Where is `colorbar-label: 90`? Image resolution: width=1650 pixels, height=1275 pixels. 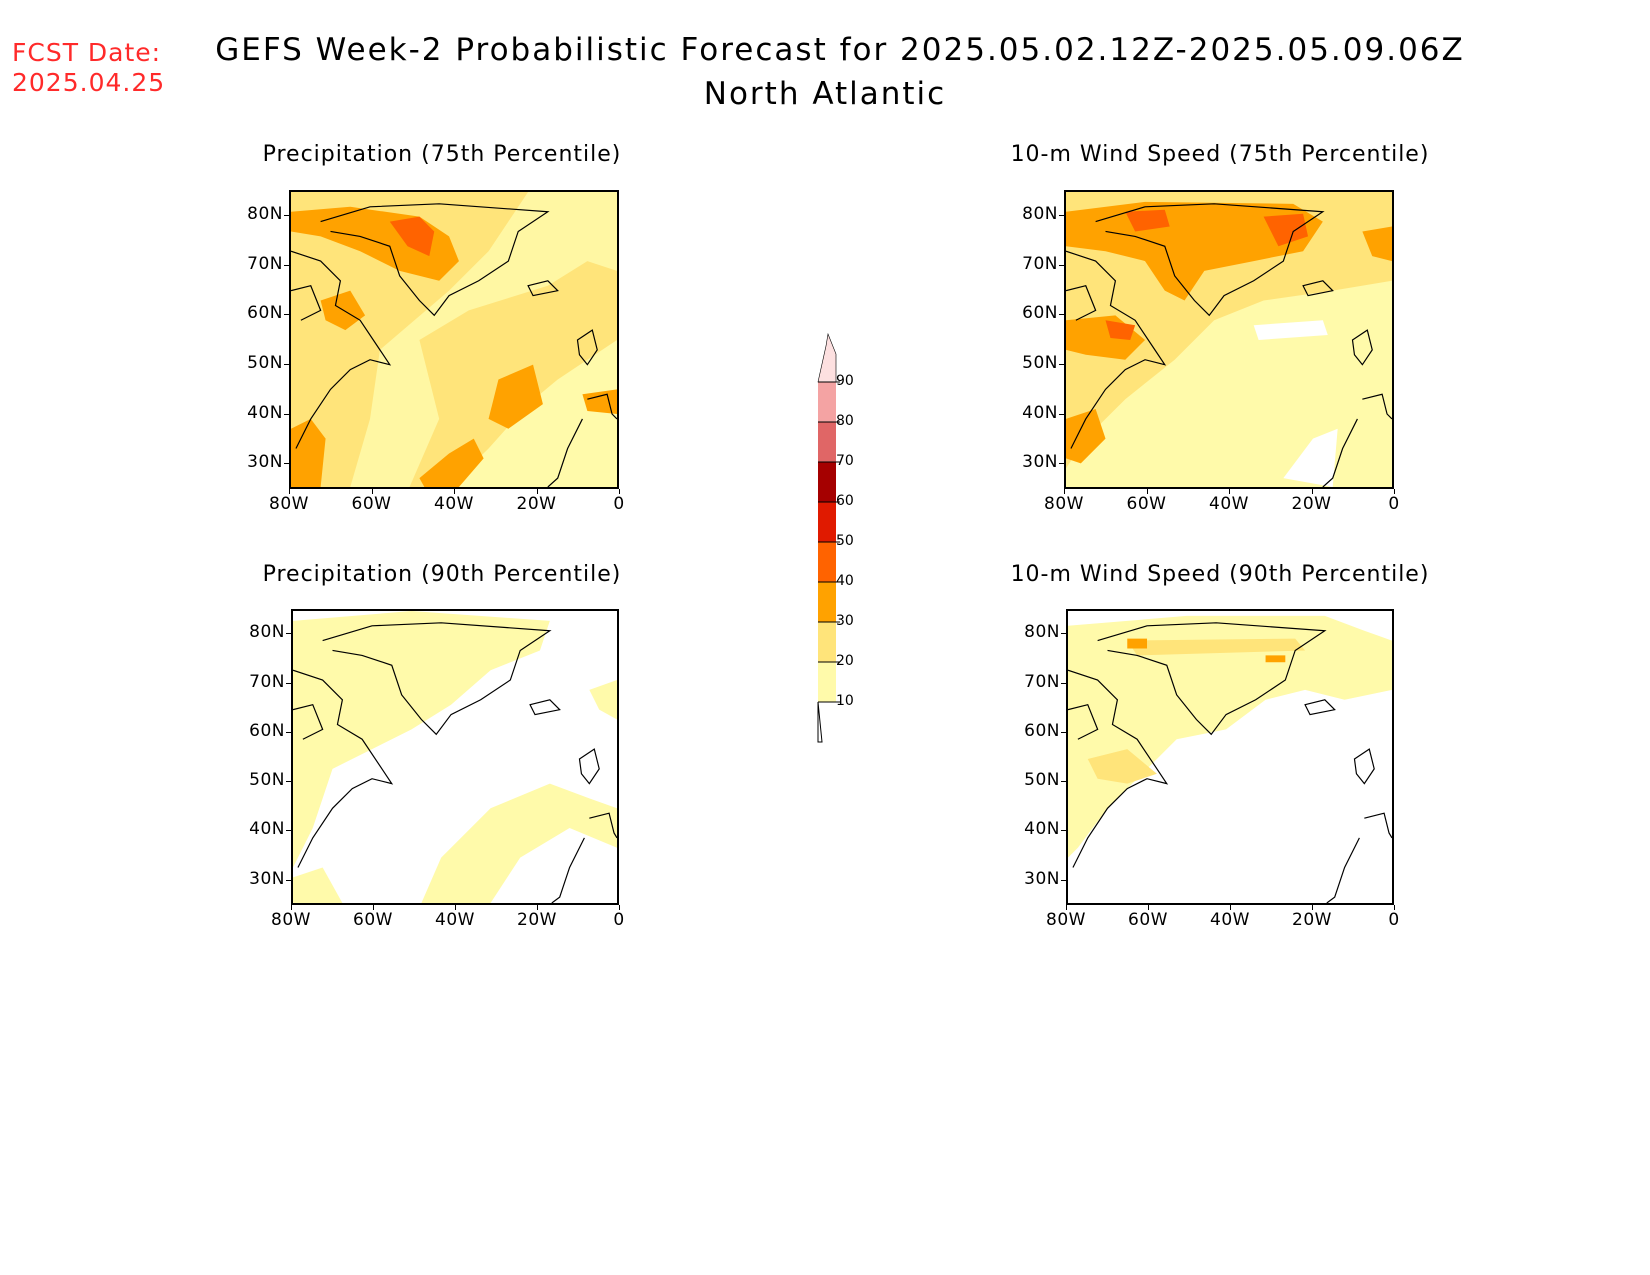 colorbar-label: 90 is located at coordinates (845, 381).